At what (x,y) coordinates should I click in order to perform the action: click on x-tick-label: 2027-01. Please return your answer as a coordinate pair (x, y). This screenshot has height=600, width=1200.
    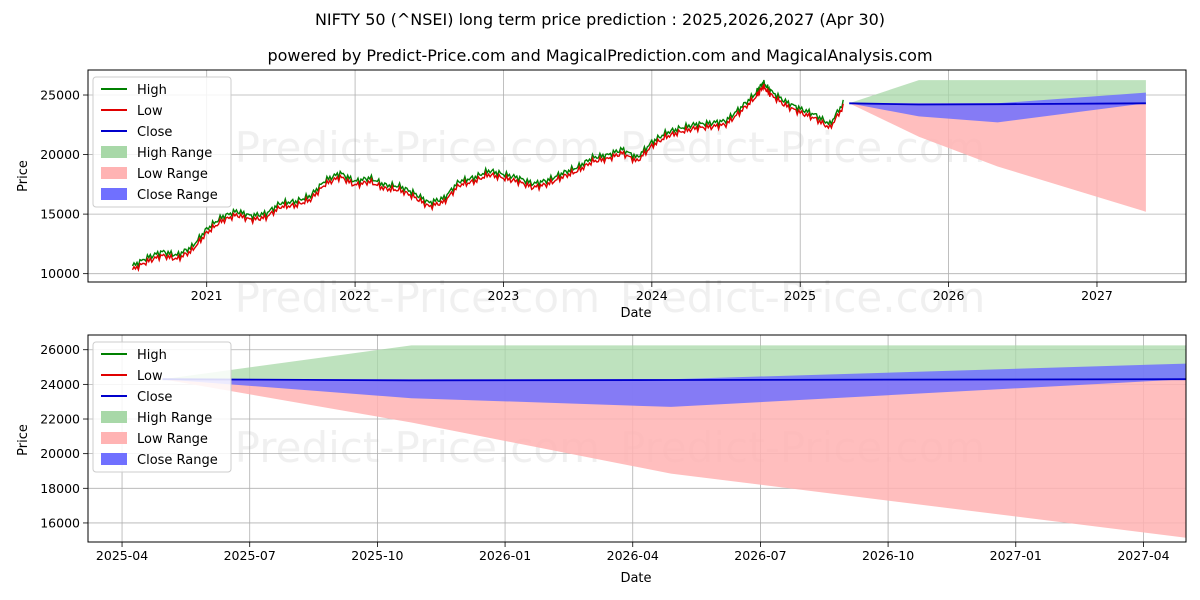
    Looking at the image, I should click on (1016, 555).